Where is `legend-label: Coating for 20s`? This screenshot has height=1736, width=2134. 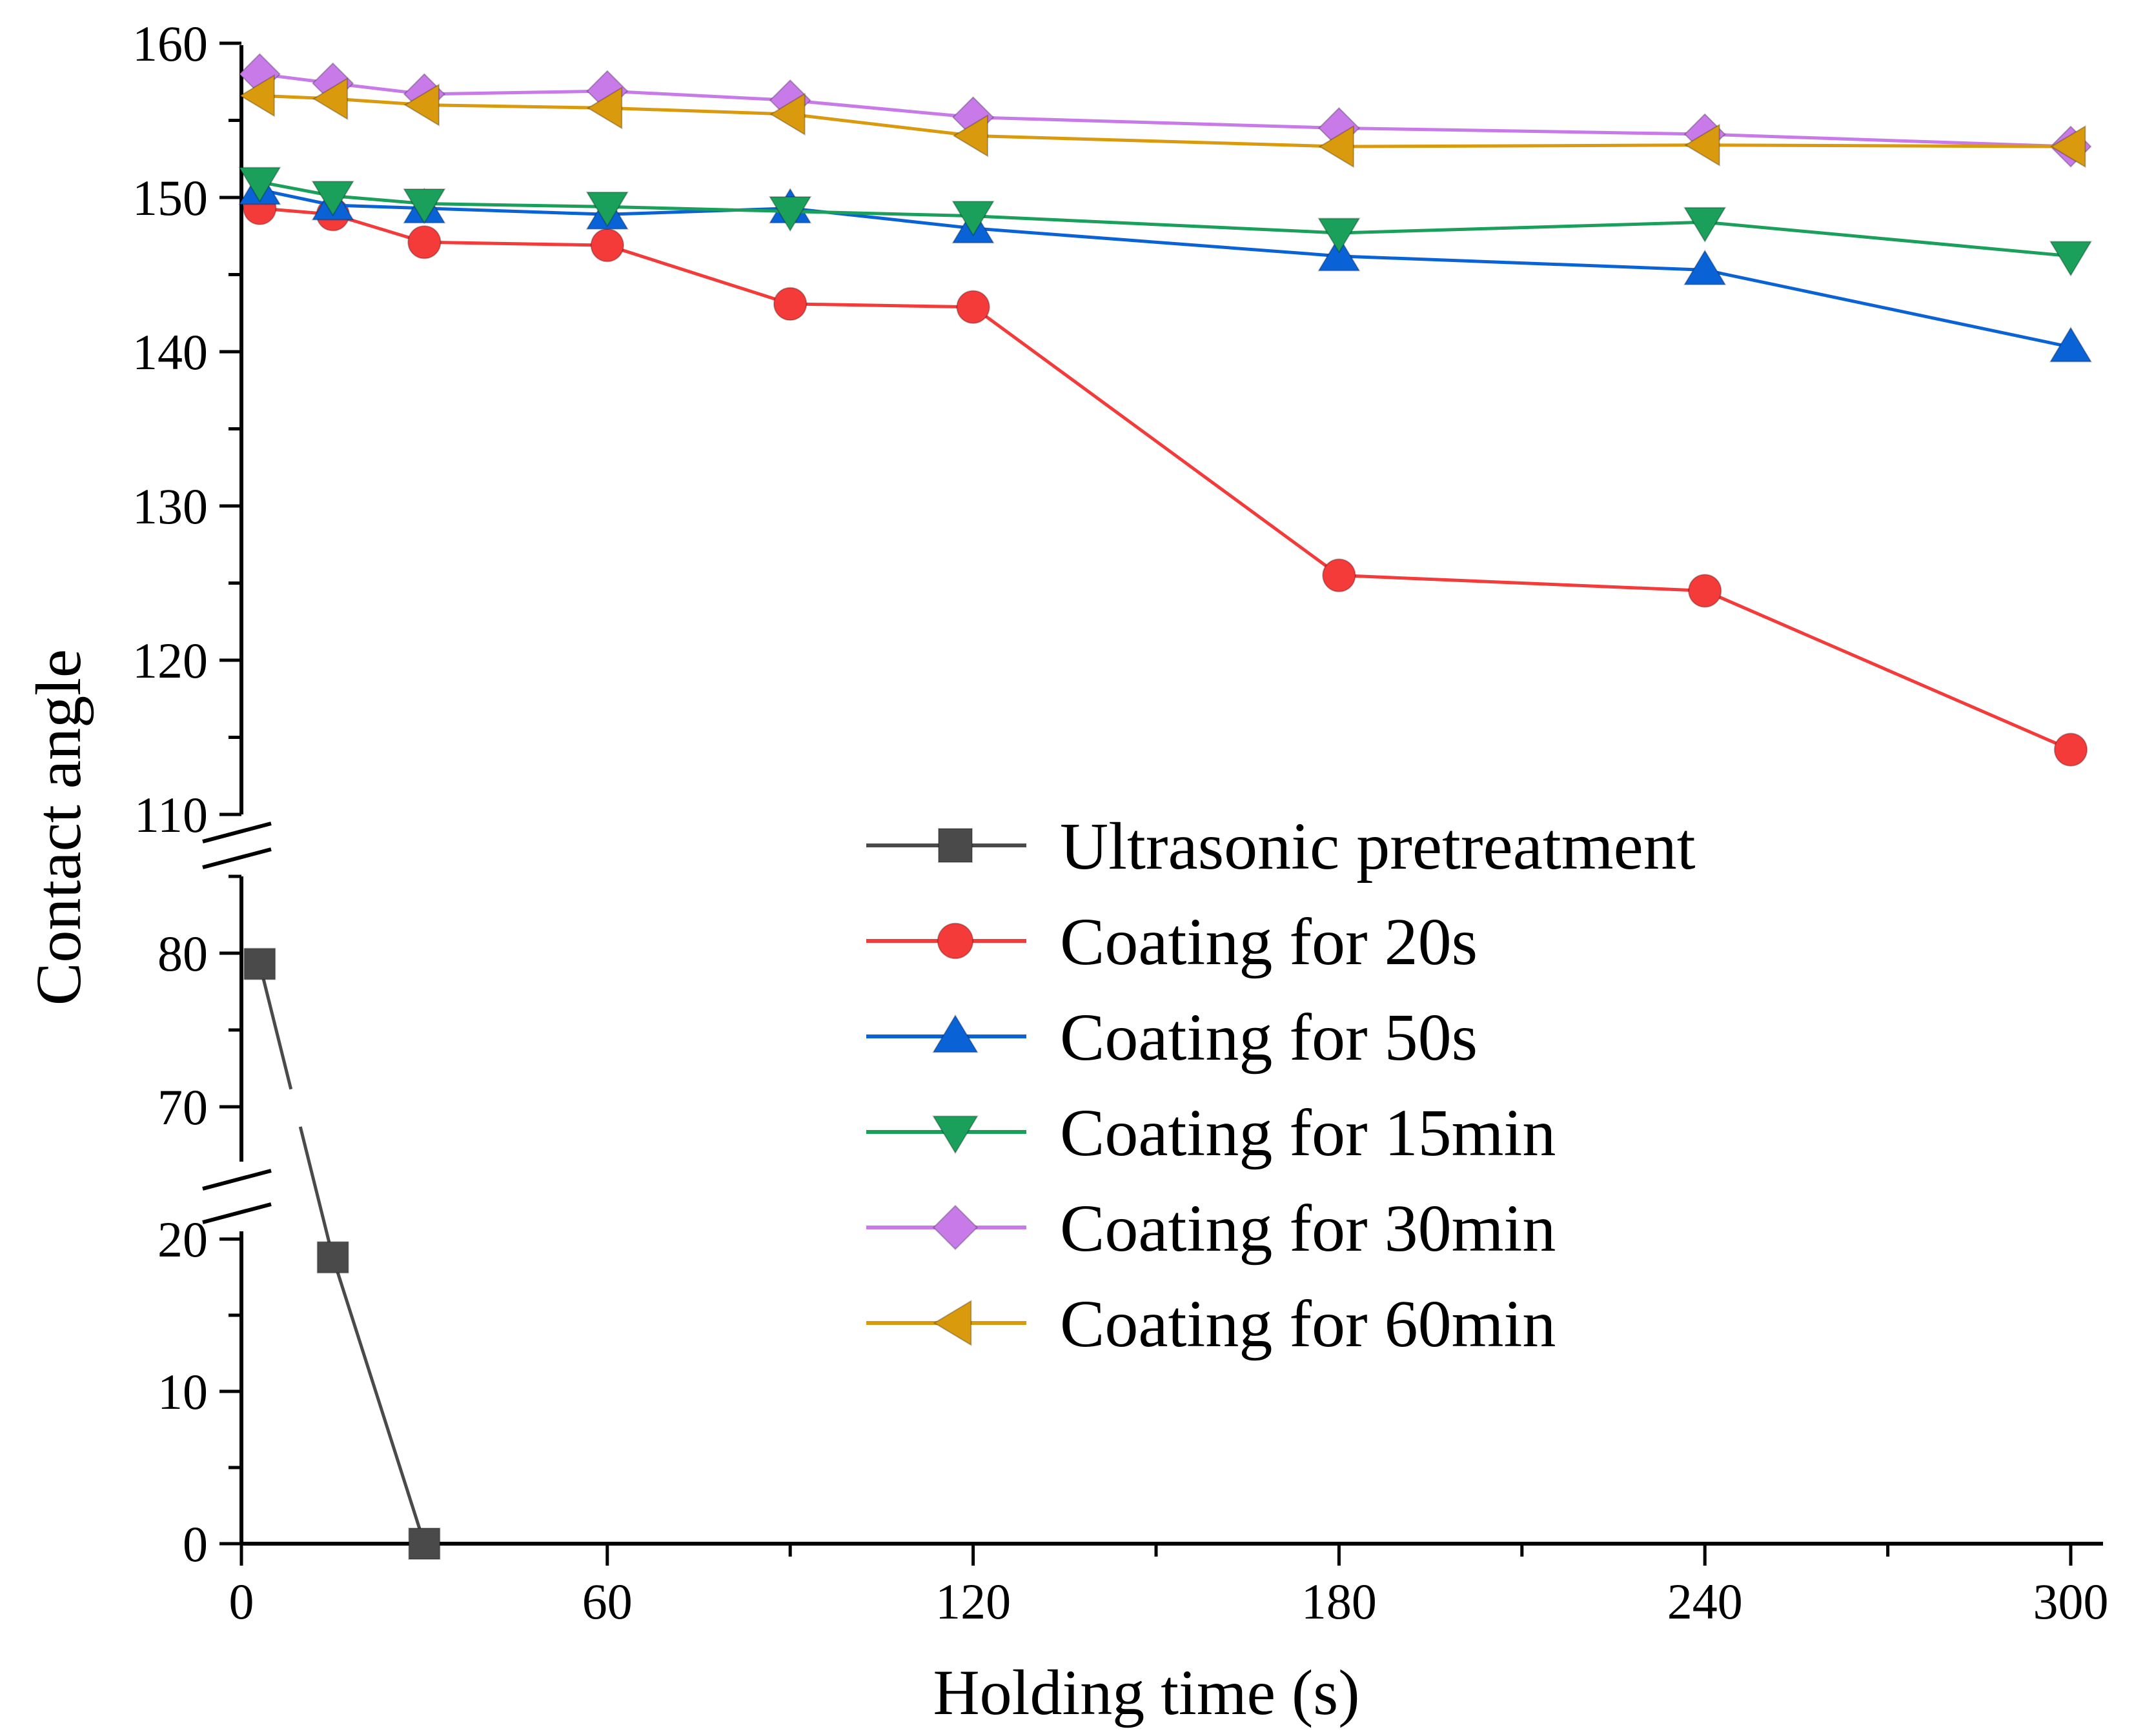
legend-label: Coating for 20s is located at coordinates (1269, 942).